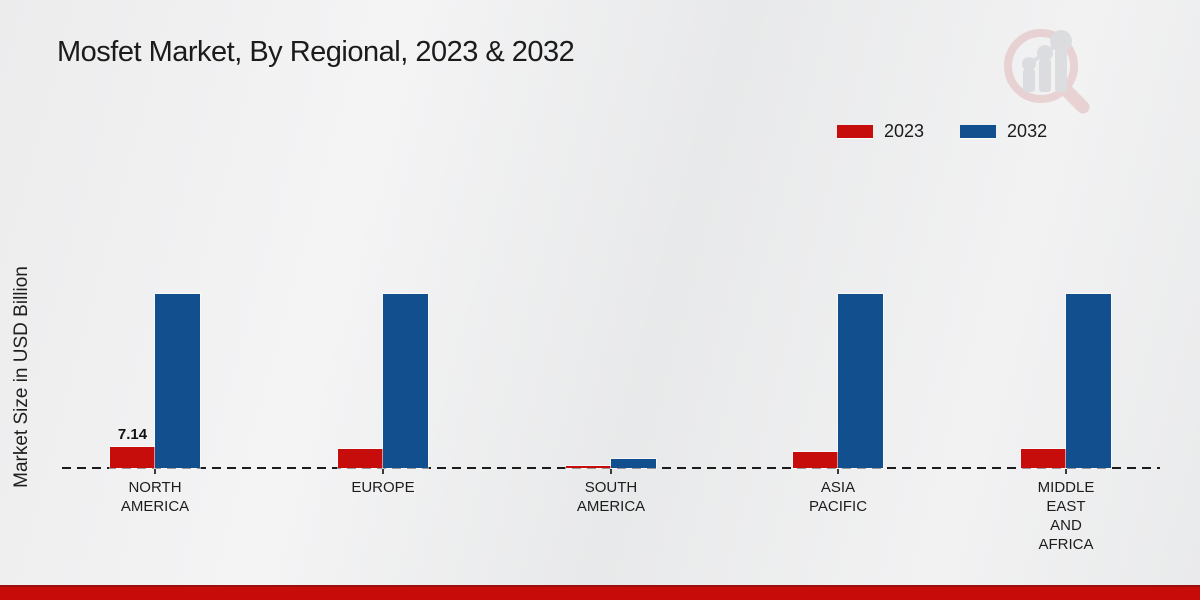 The image size is (1200, 600). Describe the element at coordinates (1066, 516) in the screenshot. I see `x-axis-category-middle-east-and-africa: MIDDLE EAST AND AFRICA` at that location.